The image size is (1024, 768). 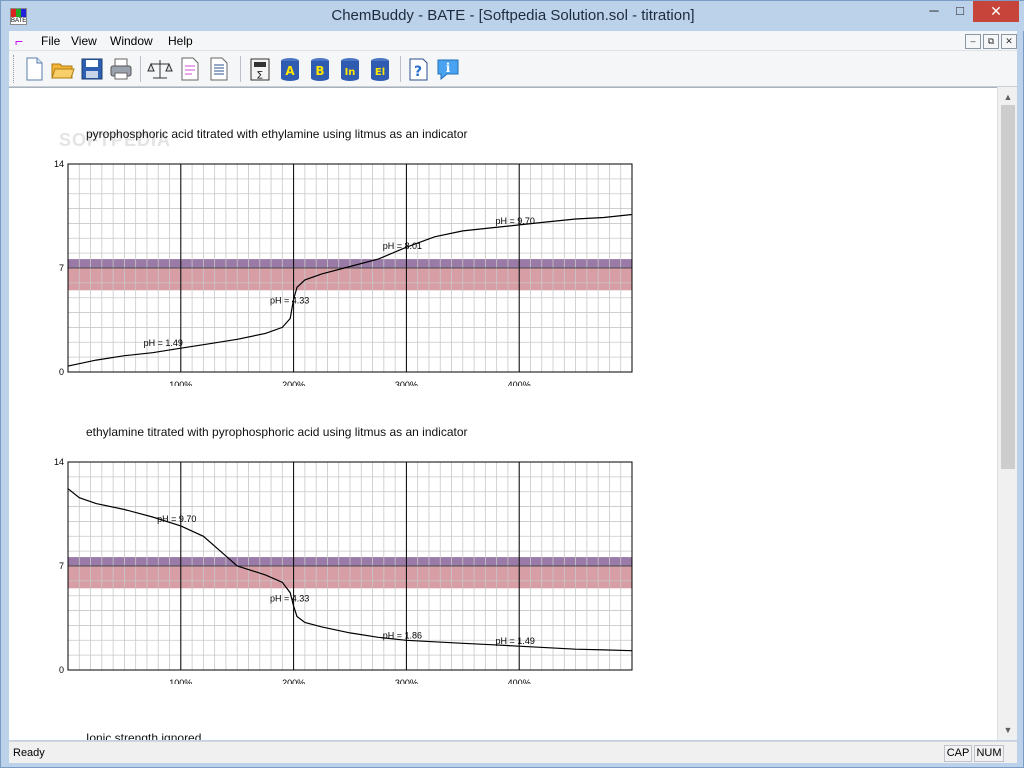 I want to click on vertical-scrollbar: ▲ ▼, so click(x=1007, y=413).